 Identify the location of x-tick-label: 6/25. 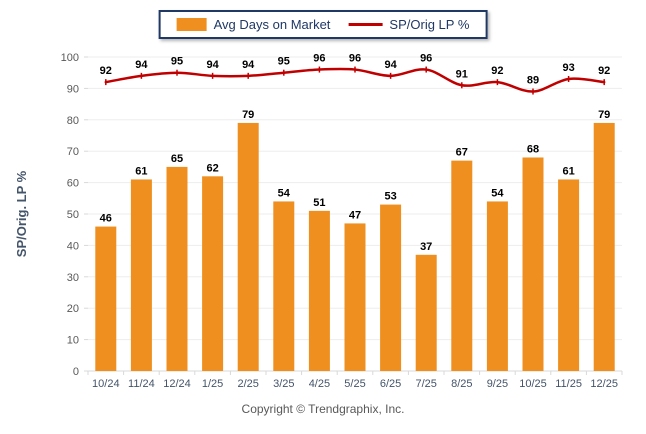
(390, 384).